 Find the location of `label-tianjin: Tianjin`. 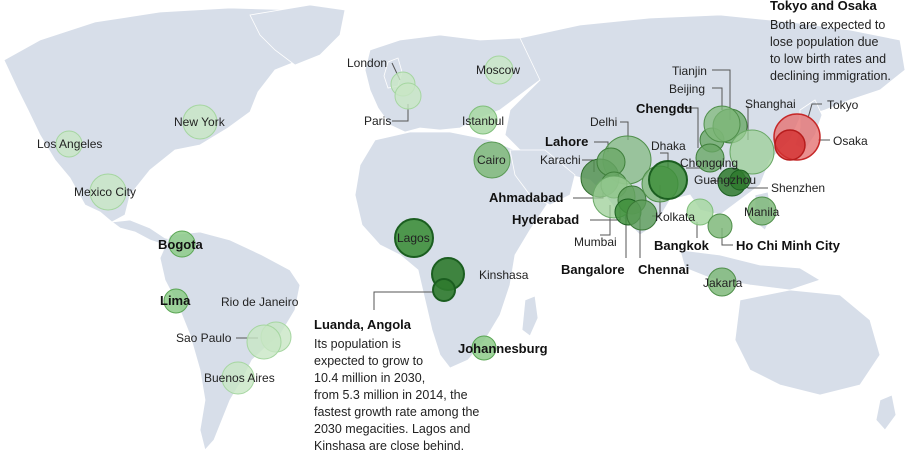

label-tianjin: Tianjin is located at coordinates (689, 71).